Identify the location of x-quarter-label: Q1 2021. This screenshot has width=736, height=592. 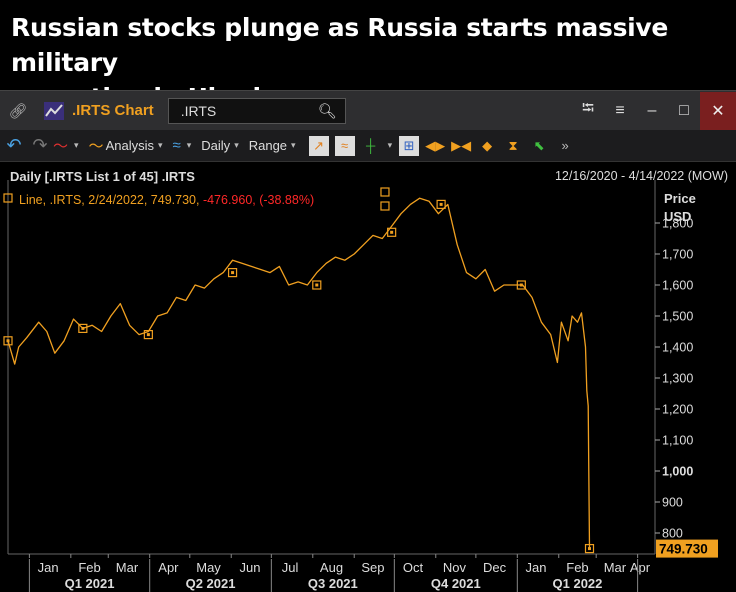
(90, 583).